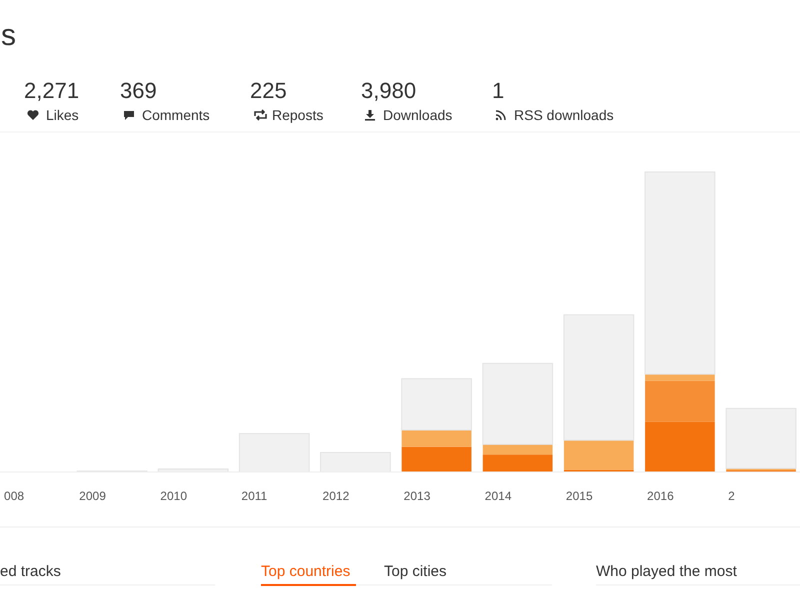 The height and width of the screenshot is (600, 800). What do you see at coordinates (62, 115) in the screenshot?
I see `text: Likes` at bounding box center [62, 115].